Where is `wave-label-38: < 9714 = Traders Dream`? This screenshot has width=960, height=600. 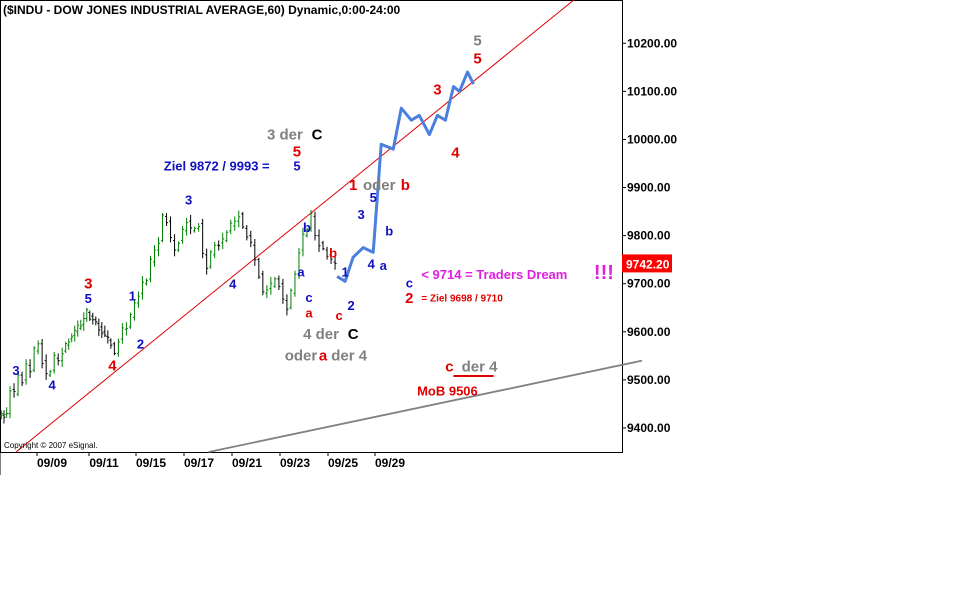 wave-label-38: < 9714 = Traders Dream is located at coordinates (494, 274).